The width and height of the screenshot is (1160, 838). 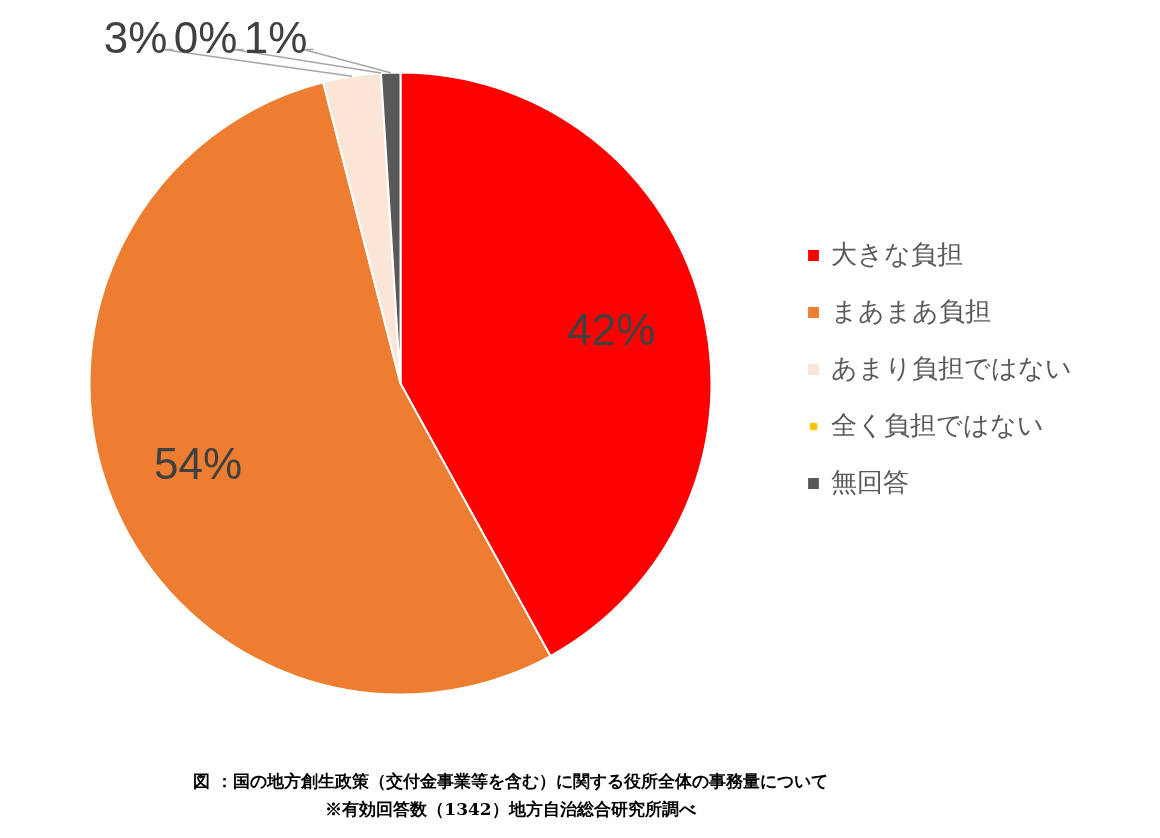 I want to click on data-label: 42%, so click(x=611, y=329).